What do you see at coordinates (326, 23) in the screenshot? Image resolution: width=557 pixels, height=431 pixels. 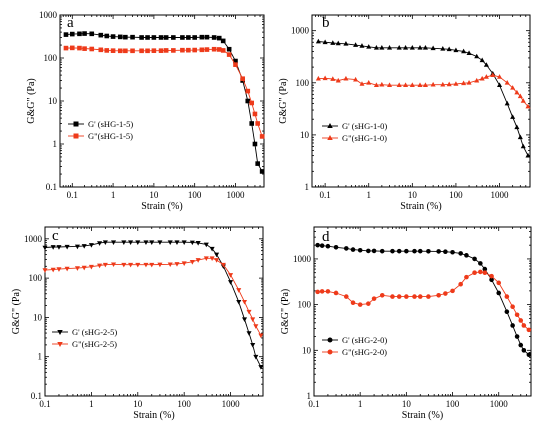 I see `panel-label: b` at bounding box center [326, 23].